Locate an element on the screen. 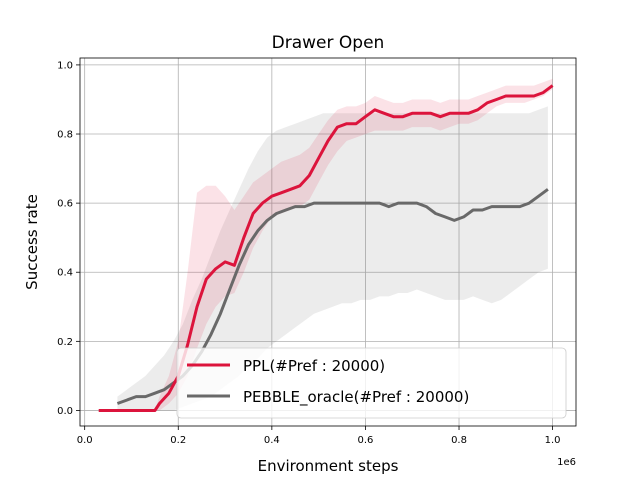 This screenshot has width=640, height=480. y-axis-label: Success rate is located at coordinates (32, 242).